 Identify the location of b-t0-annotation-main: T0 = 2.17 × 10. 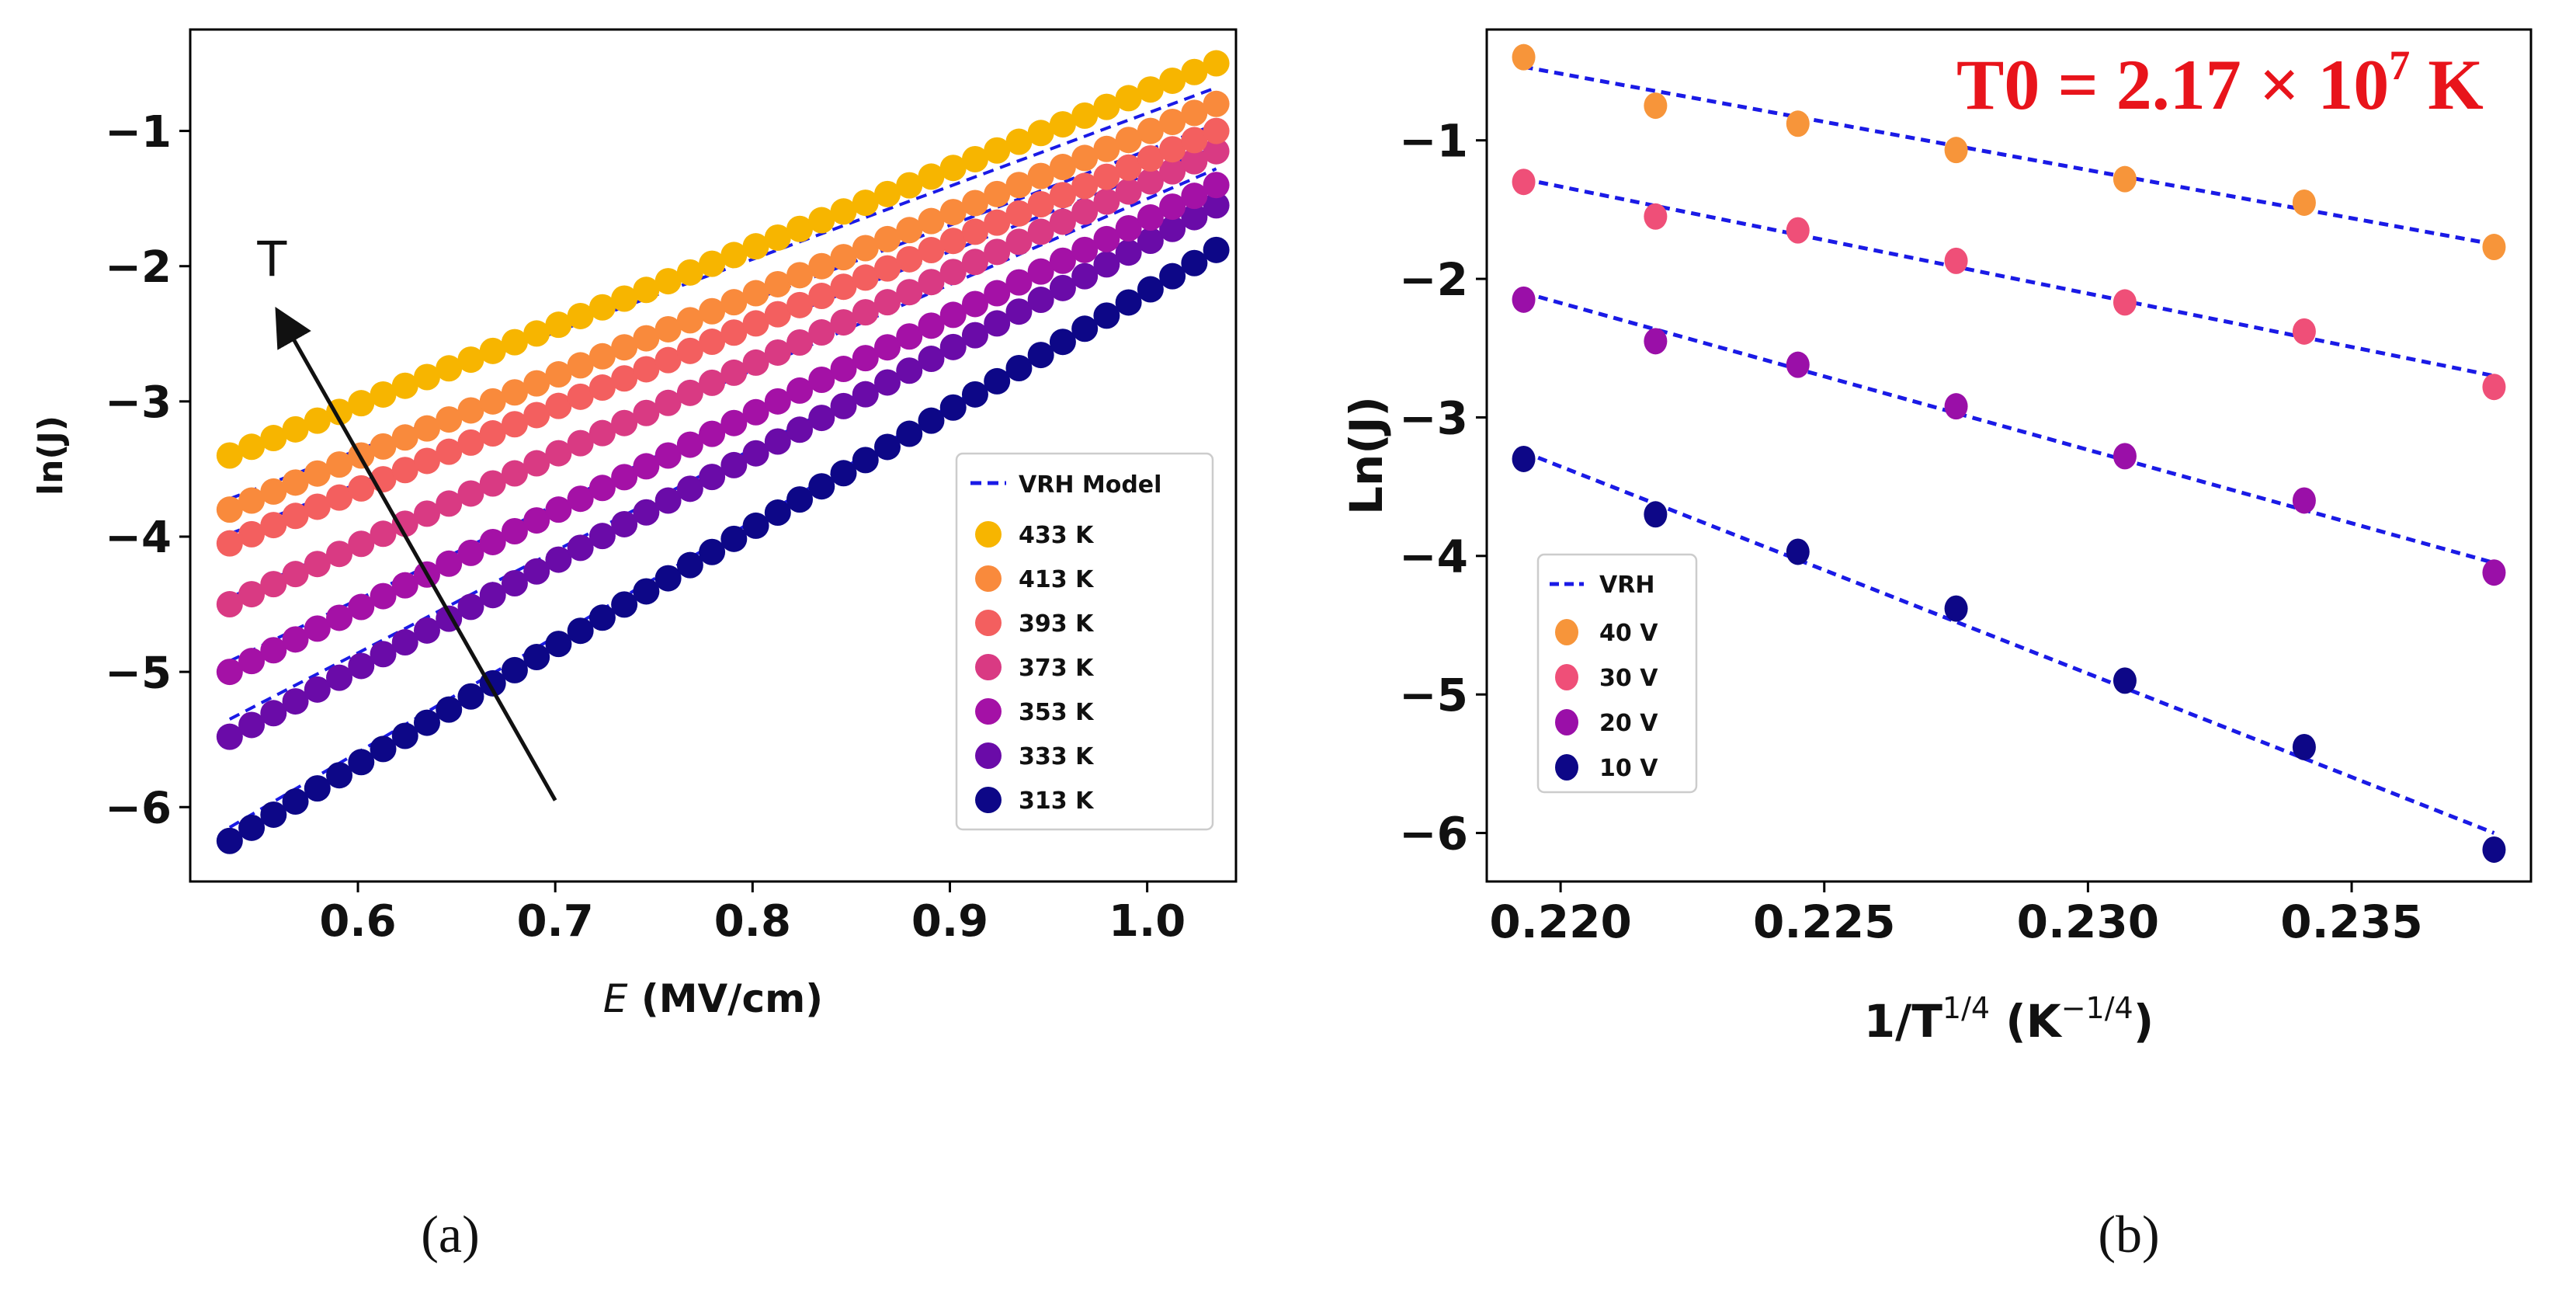
(2172, 84).